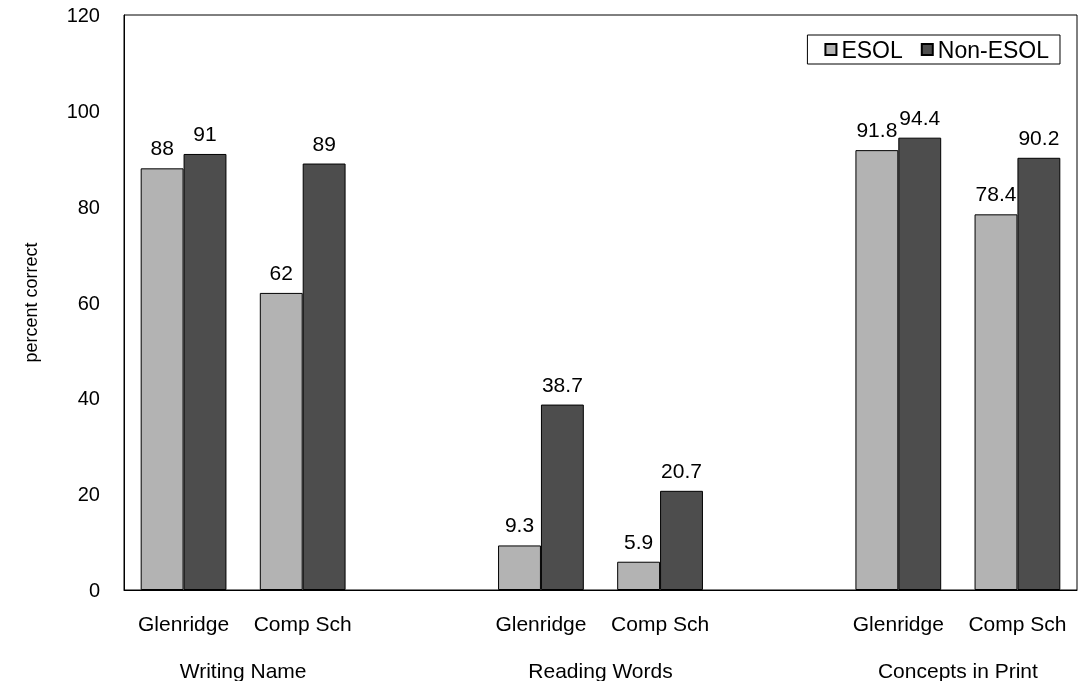 The width and height of the screenshot is (1078, 681). What do you see at coordinates (681, 470) in the screenshot?
I see `data-label: 20.7` at bounding box center [681, 470].